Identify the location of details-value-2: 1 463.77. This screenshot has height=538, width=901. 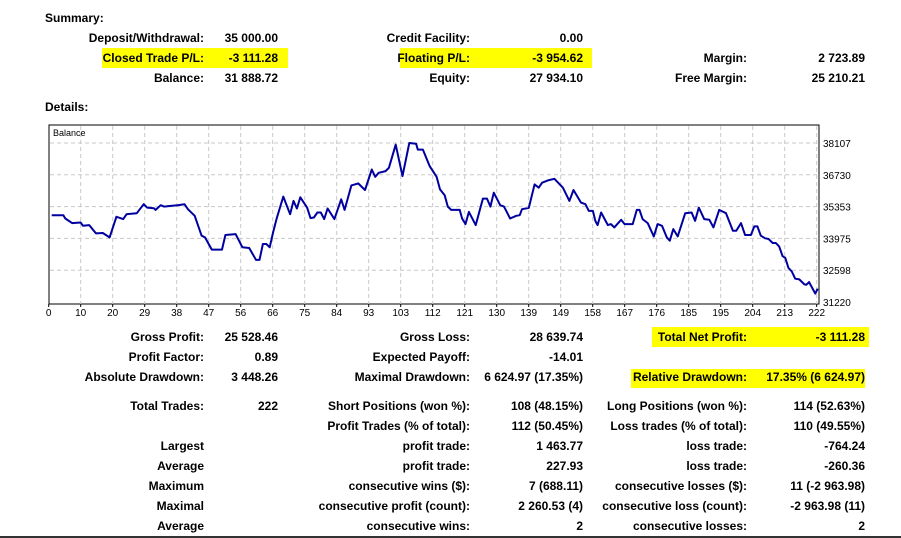
(559, 446).